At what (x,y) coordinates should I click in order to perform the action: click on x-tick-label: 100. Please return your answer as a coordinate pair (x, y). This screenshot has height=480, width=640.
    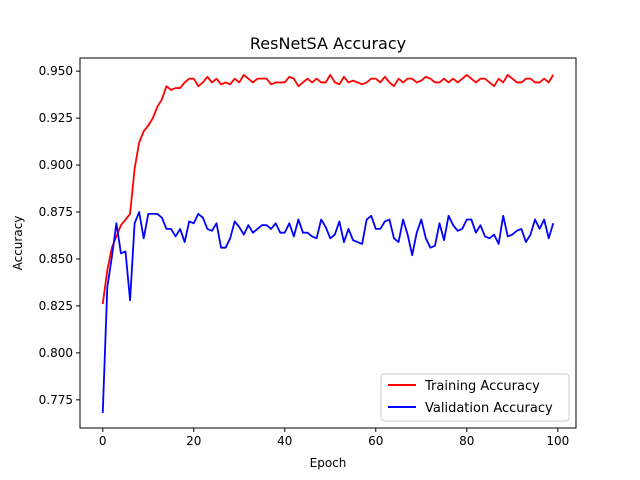
    Looking at the image, I should click on (557, 441).